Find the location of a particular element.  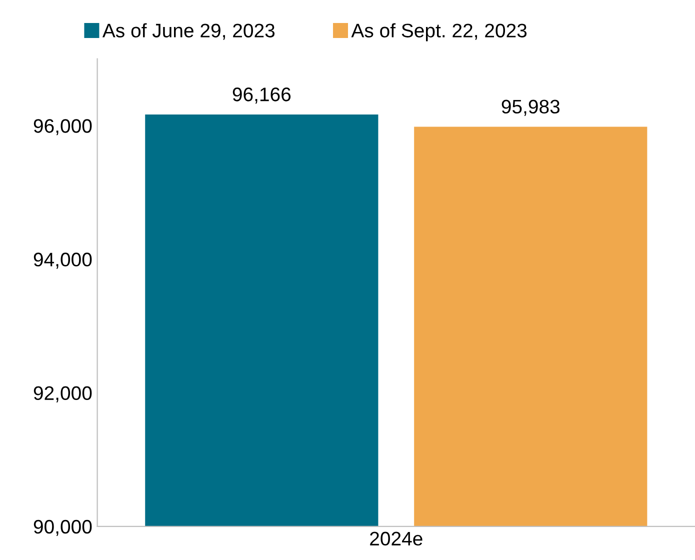

x-tick-label: 2024e is located at coordinates (396, 539).